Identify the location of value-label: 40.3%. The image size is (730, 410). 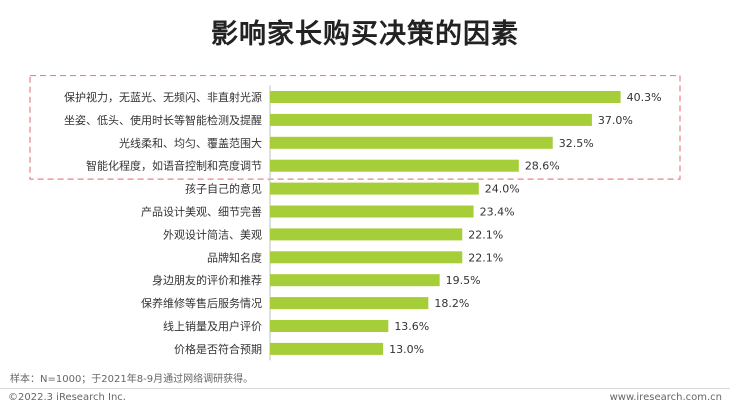
(644, 97).